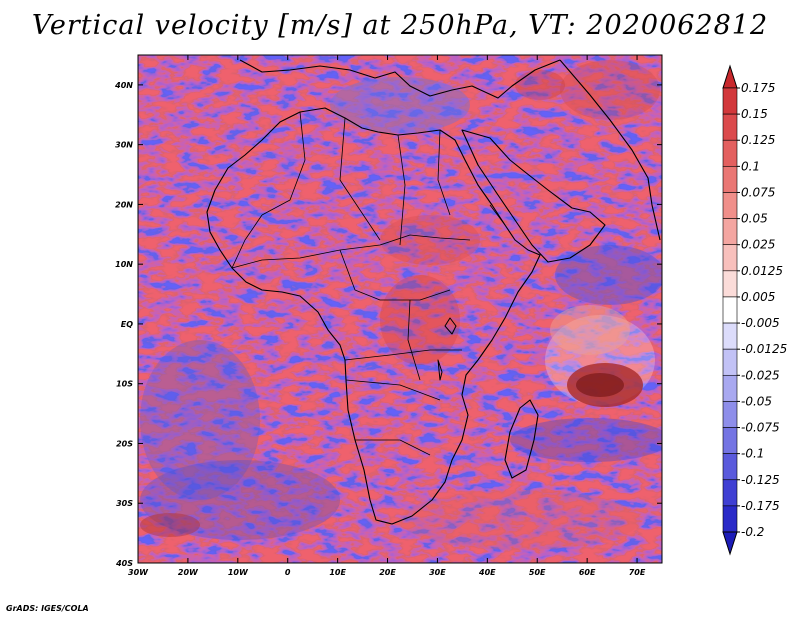 Image resolution: width=800 pixels, height=618 pixels. I want to click on lon-tick-label: 10W, so click(238, 572).